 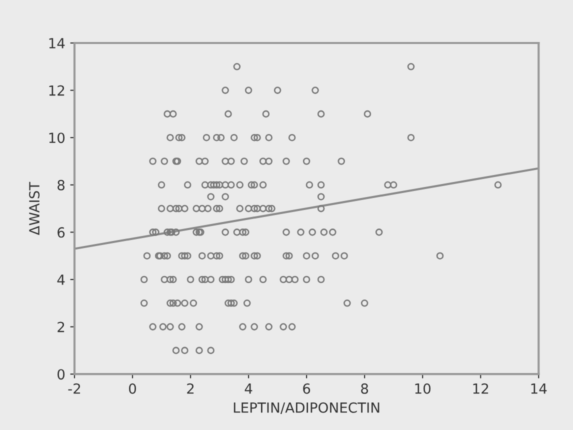 I want to click on x-tick-label: 12, so click(x=480, y=388).